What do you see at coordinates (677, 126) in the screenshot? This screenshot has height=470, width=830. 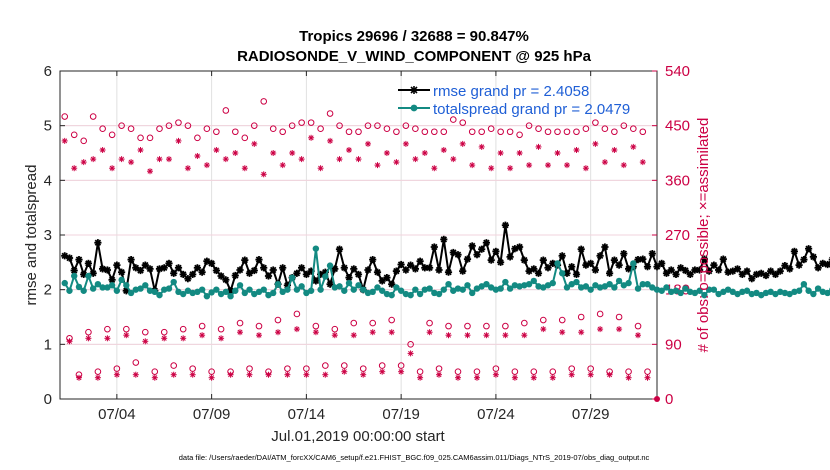 I see `y-right-tick-label: 450` at bounding box center [677, 126].